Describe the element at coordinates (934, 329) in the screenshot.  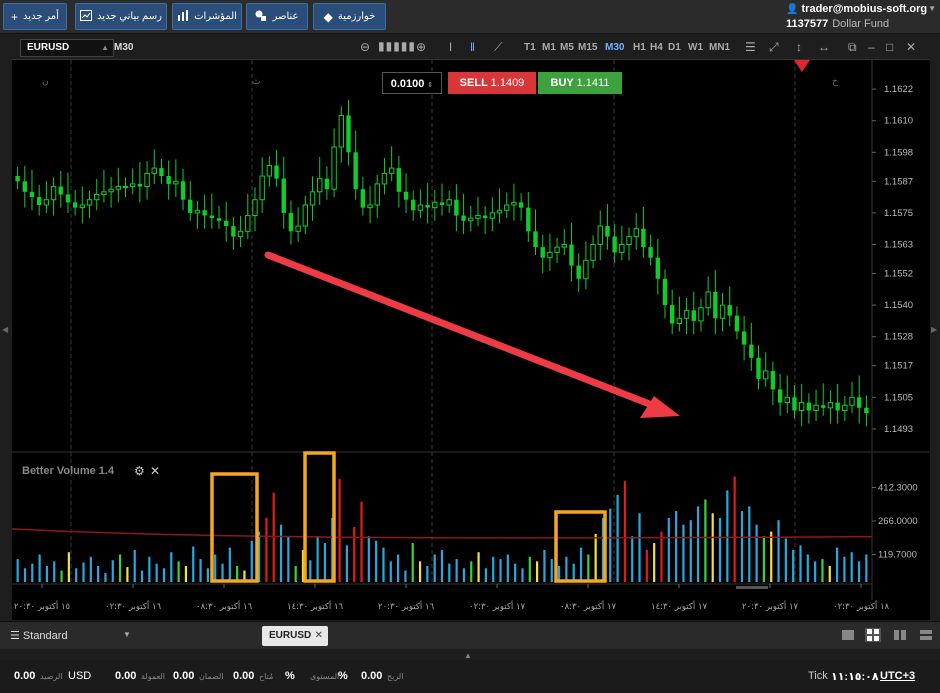
I see `right-panel-arrow-icon: ▶` at that location.